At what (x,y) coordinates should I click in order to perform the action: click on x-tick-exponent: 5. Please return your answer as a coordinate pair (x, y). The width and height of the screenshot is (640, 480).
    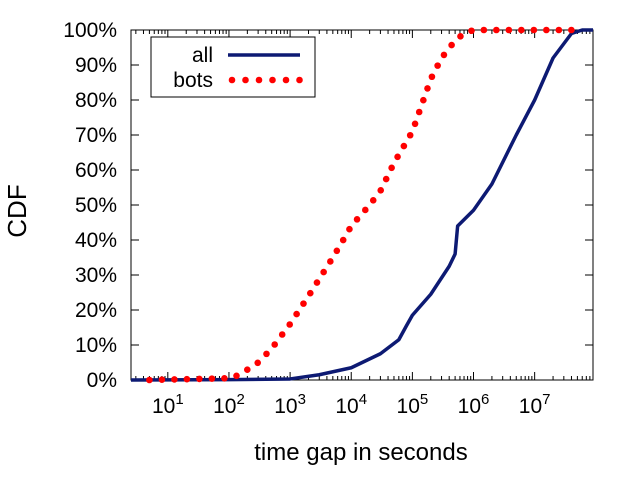
    Looking at the image, I should click on (424, 399).